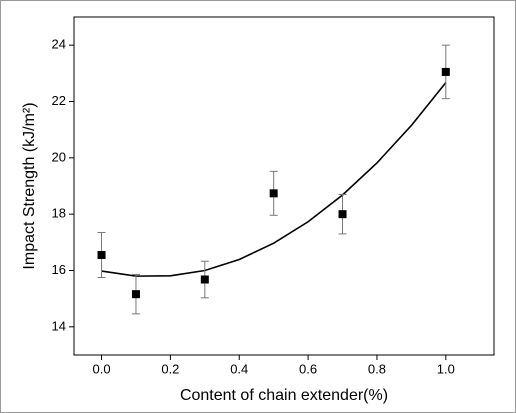 The image size is (516, 413). I want to click on x-tick-label: 0.0, so click(102, 368).